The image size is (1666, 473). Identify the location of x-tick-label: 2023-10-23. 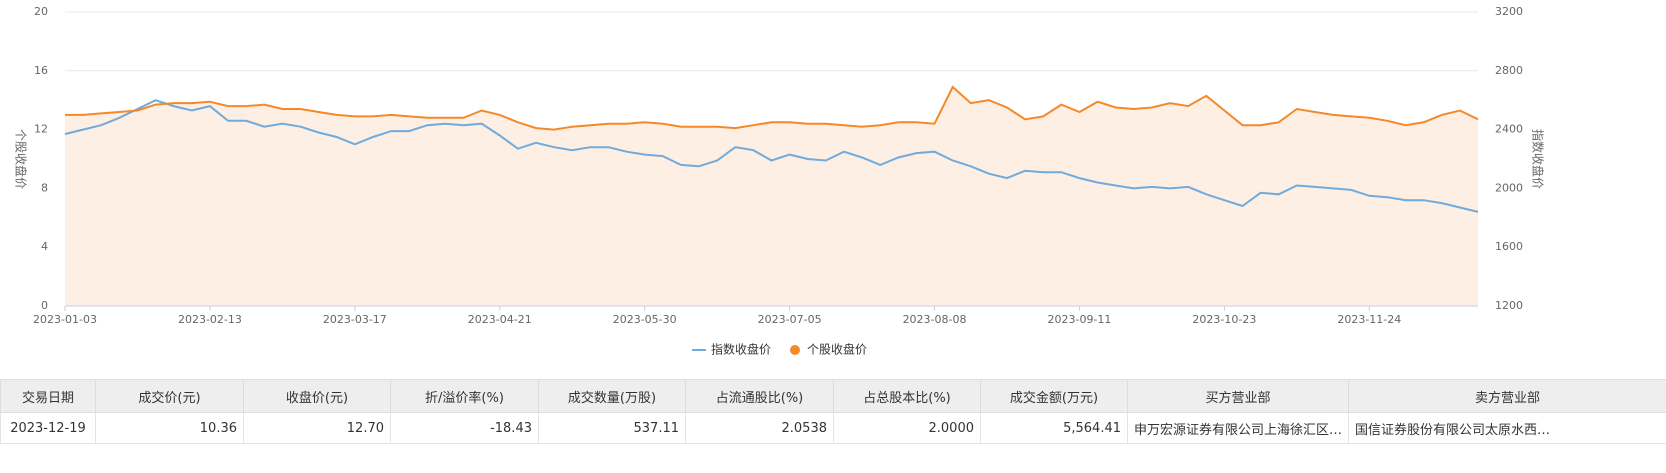
(1224, 319).